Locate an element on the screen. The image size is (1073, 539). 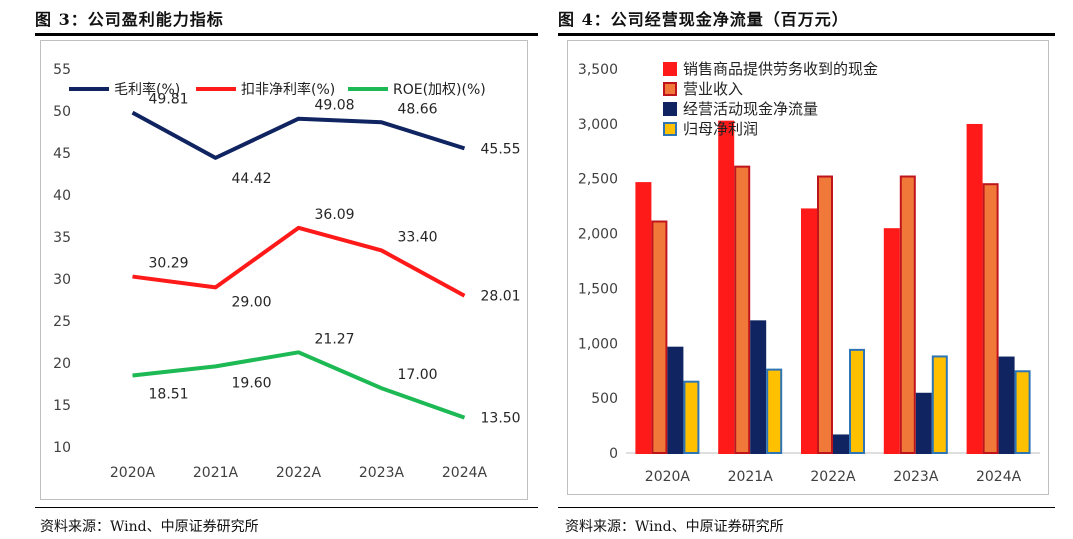
data-label: 13.50 is located at coordinates (501, 419).